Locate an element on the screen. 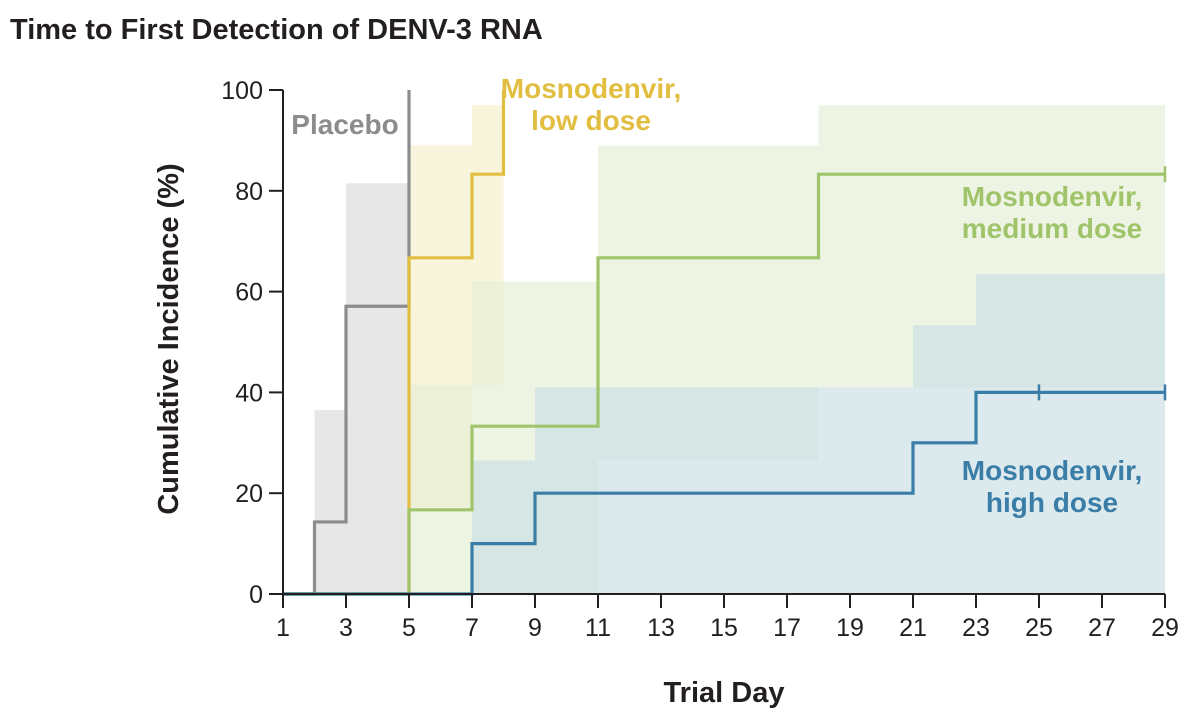 The height and width of the screenshot is (725, 1200). x-tick-label: 9 is located at coordinates (535, 628).